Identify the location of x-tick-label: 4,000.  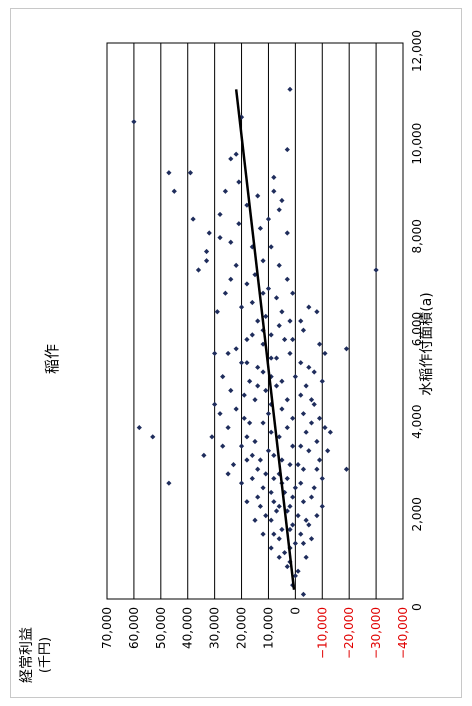
(417, 421).